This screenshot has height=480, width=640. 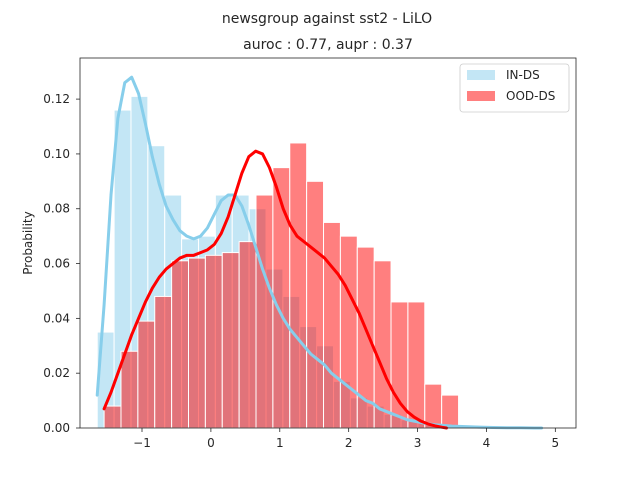 I want to click on y-axis-ticks: 0.00 0.02 0.04 0.06 0.08 0.10 0.12, so click(x=61, y=263).